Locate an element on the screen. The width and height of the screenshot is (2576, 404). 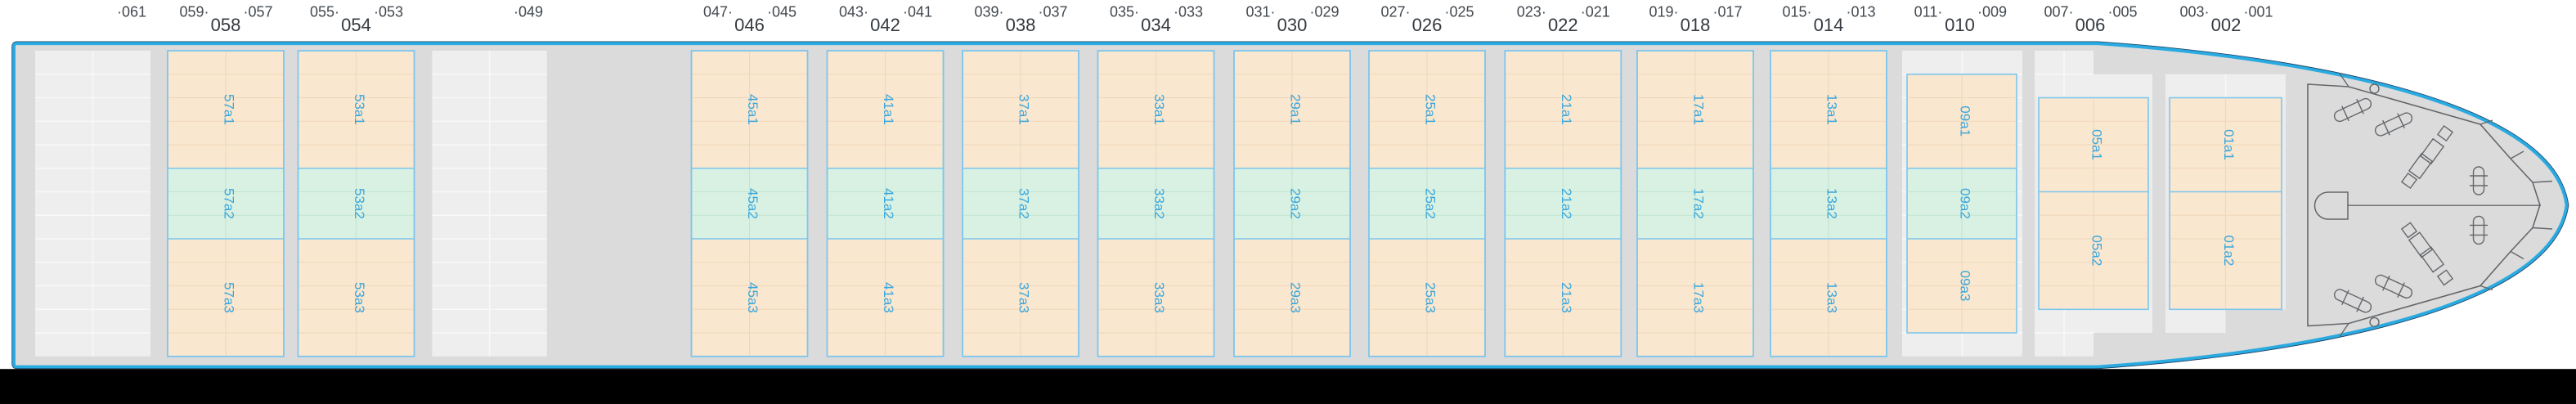
svg-text: 53a2 is located at coordinates (359, 203).